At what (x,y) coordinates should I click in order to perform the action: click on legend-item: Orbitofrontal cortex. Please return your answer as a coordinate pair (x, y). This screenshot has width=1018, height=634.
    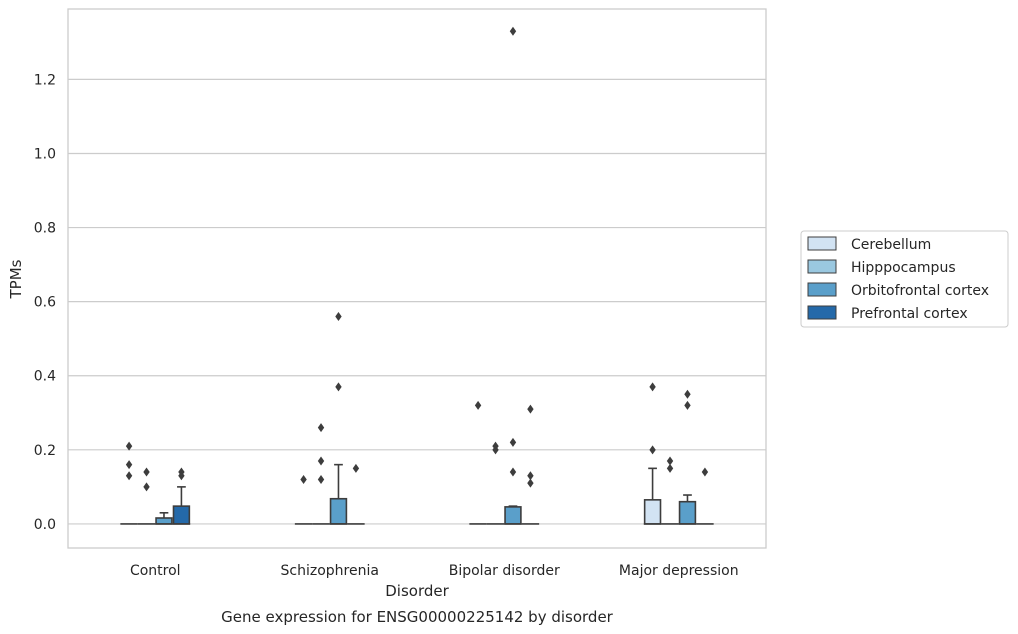
    Looking at the image, I should click on (898, 290).